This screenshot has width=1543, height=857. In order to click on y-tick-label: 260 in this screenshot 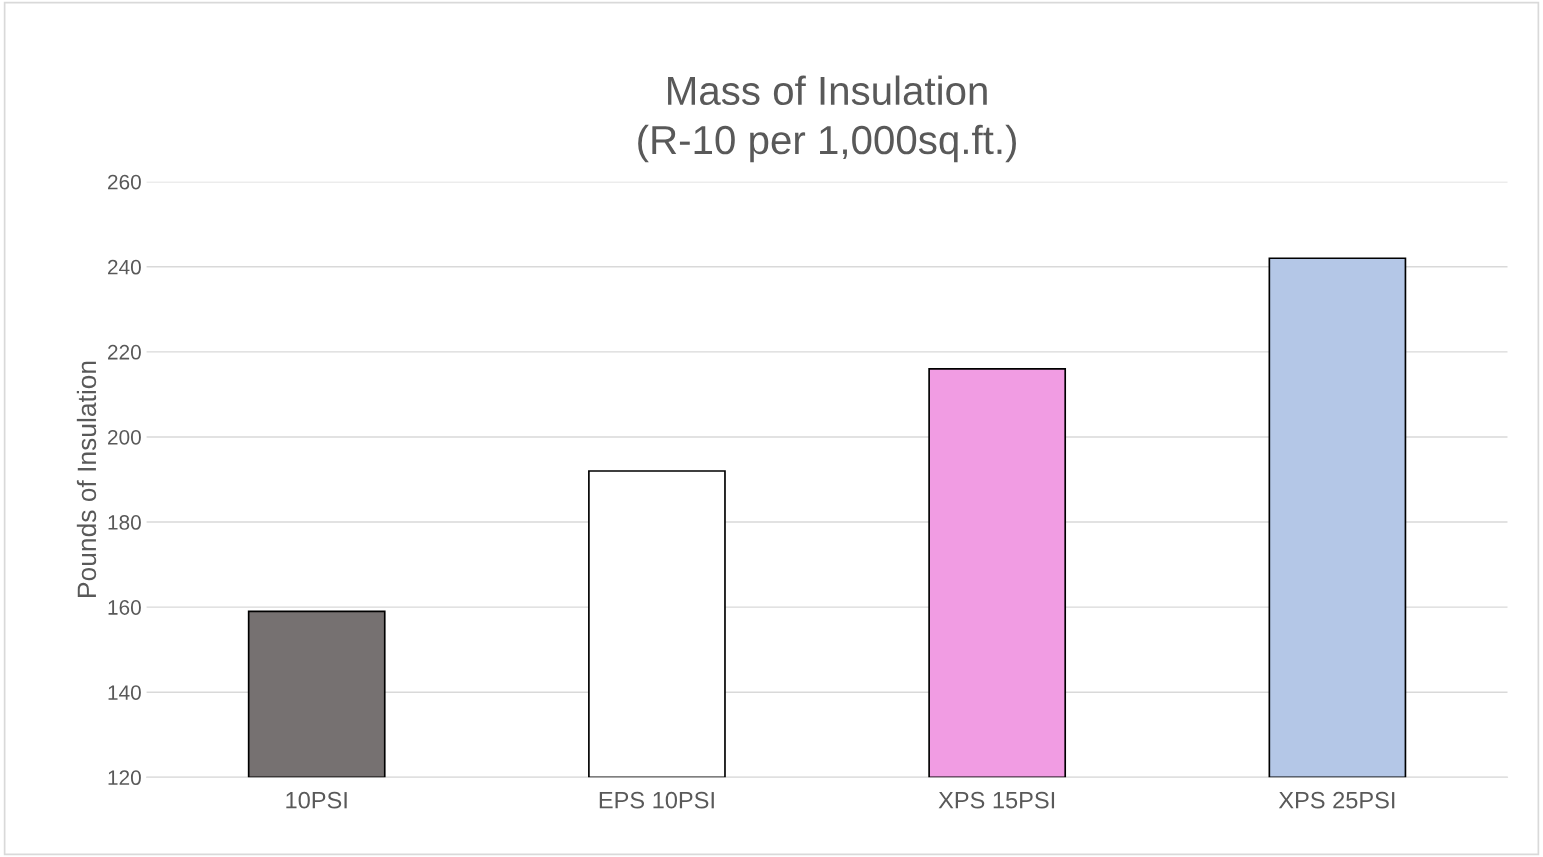, I will do `click(124, 182)`.